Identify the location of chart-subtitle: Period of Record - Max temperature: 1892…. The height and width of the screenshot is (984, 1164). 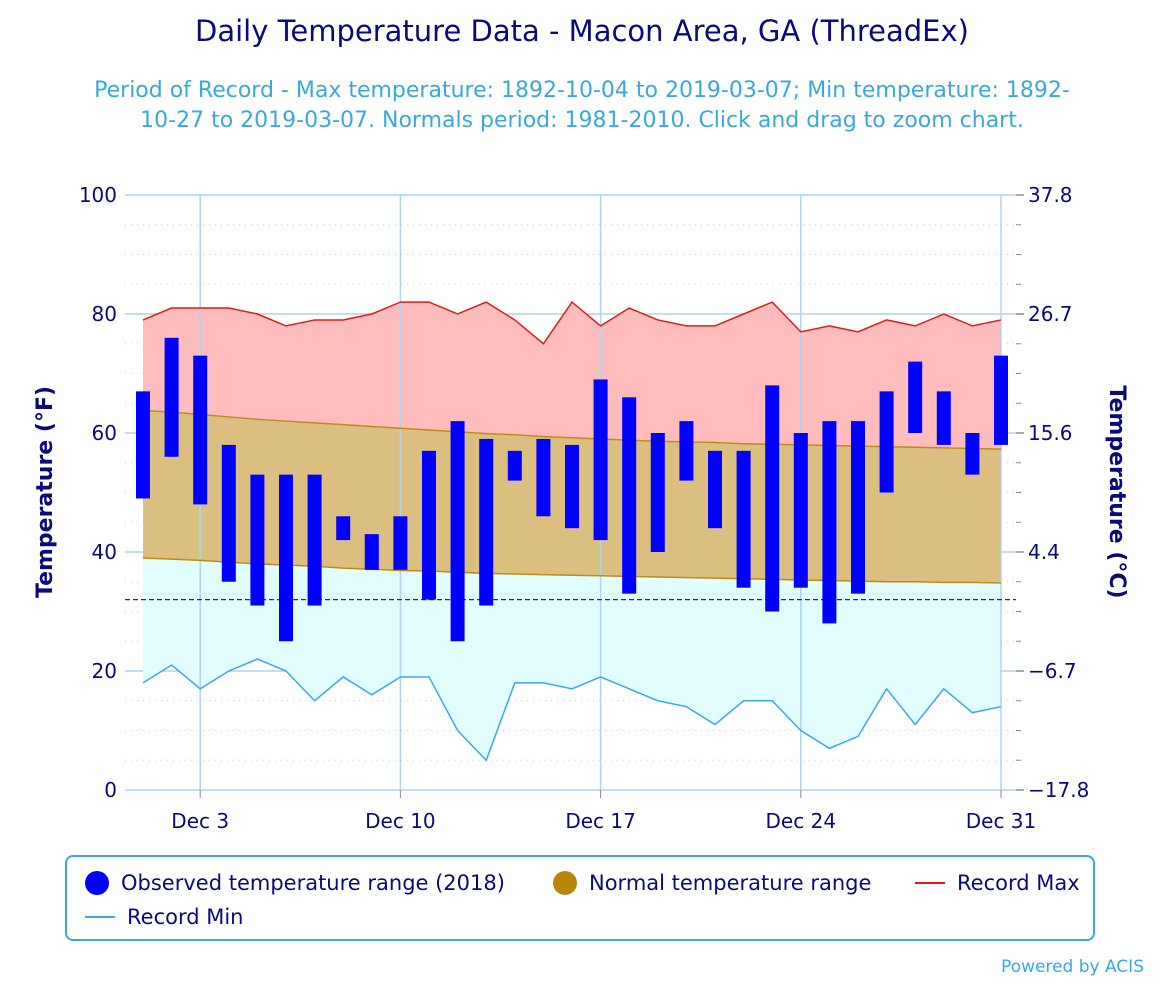
(582, 105).